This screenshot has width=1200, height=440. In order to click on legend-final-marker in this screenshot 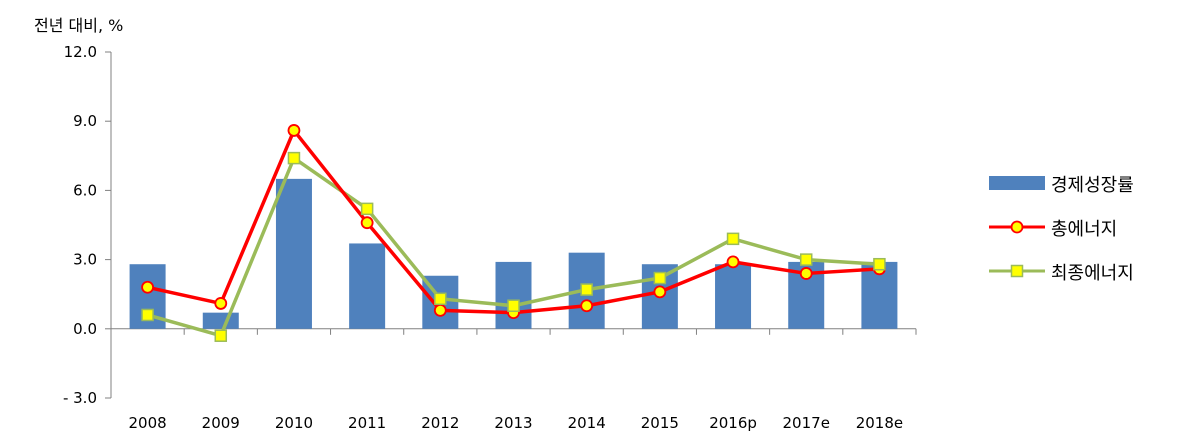, I will do `click(1017, 271)`.